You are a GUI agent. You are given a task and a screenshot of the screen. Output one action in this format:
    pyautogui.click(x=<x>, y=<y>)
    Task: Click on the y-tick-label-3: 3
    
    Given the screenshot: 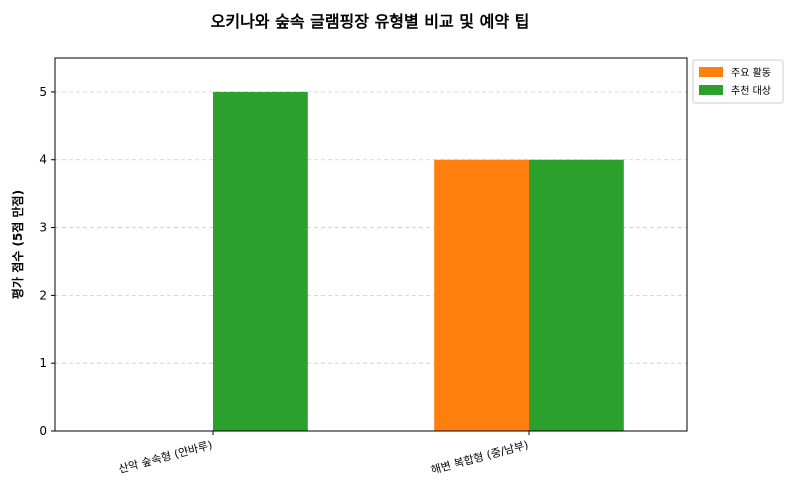 What is the action you would take?
    pyautogui.click(x=43, y=228)
    